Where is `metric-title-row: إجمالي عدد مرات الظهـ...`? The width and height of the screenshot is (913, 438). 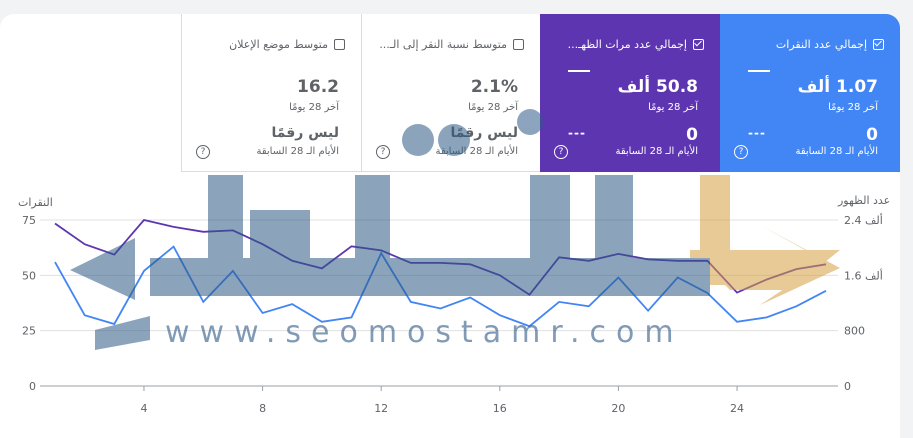
metric-title-row: إجمالي عدد مرات الظهـ... is located at coordinates (628, 44).